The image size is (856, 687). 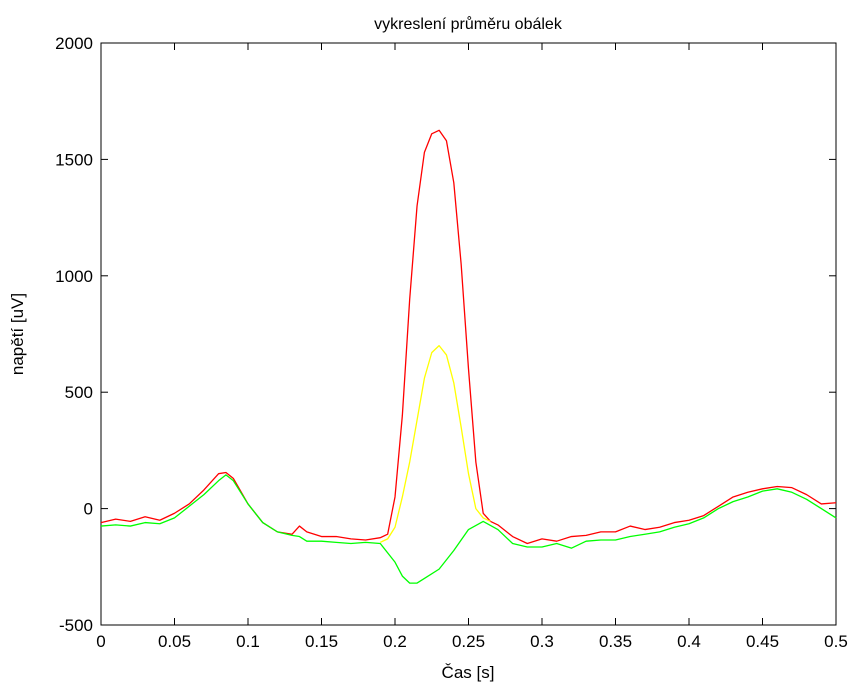 I want to click on x-tick-label: 0.05, so click(x=174, y=641).